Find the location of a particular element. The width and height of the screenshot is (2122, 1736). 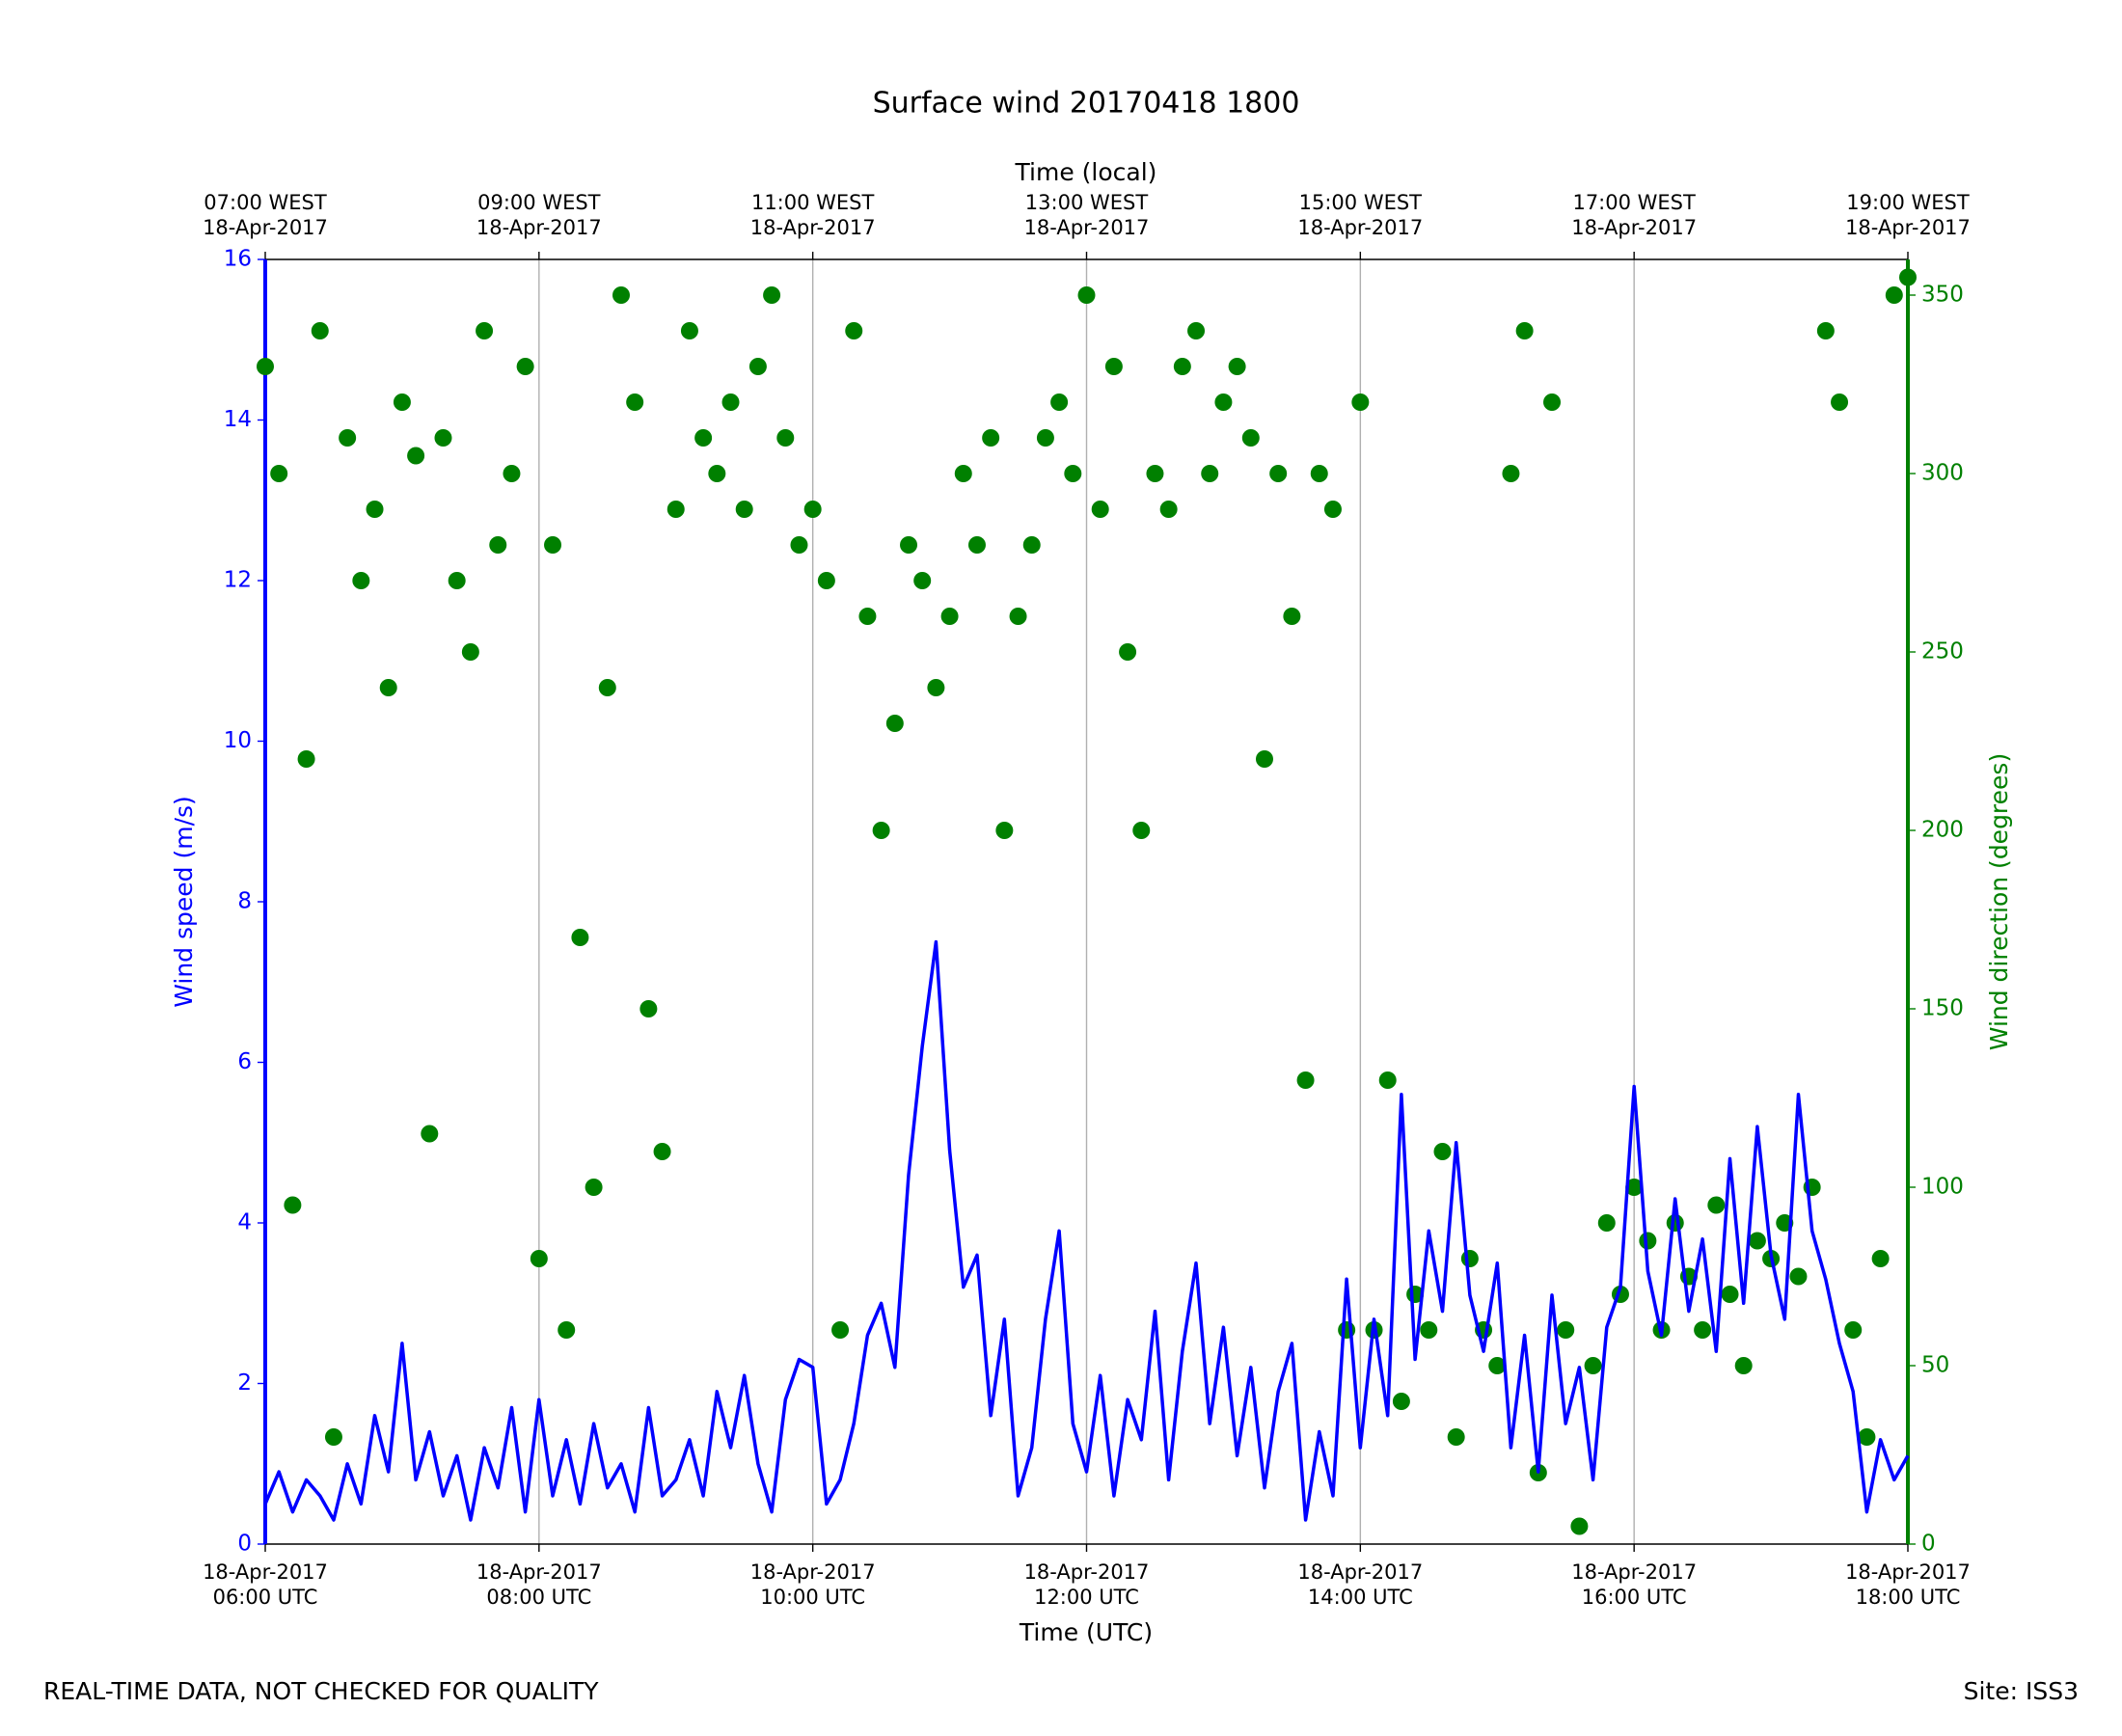

top-x-tick-label: 19:00 WEST 18-Apr-2017 is located at coordinates (1908, 215).